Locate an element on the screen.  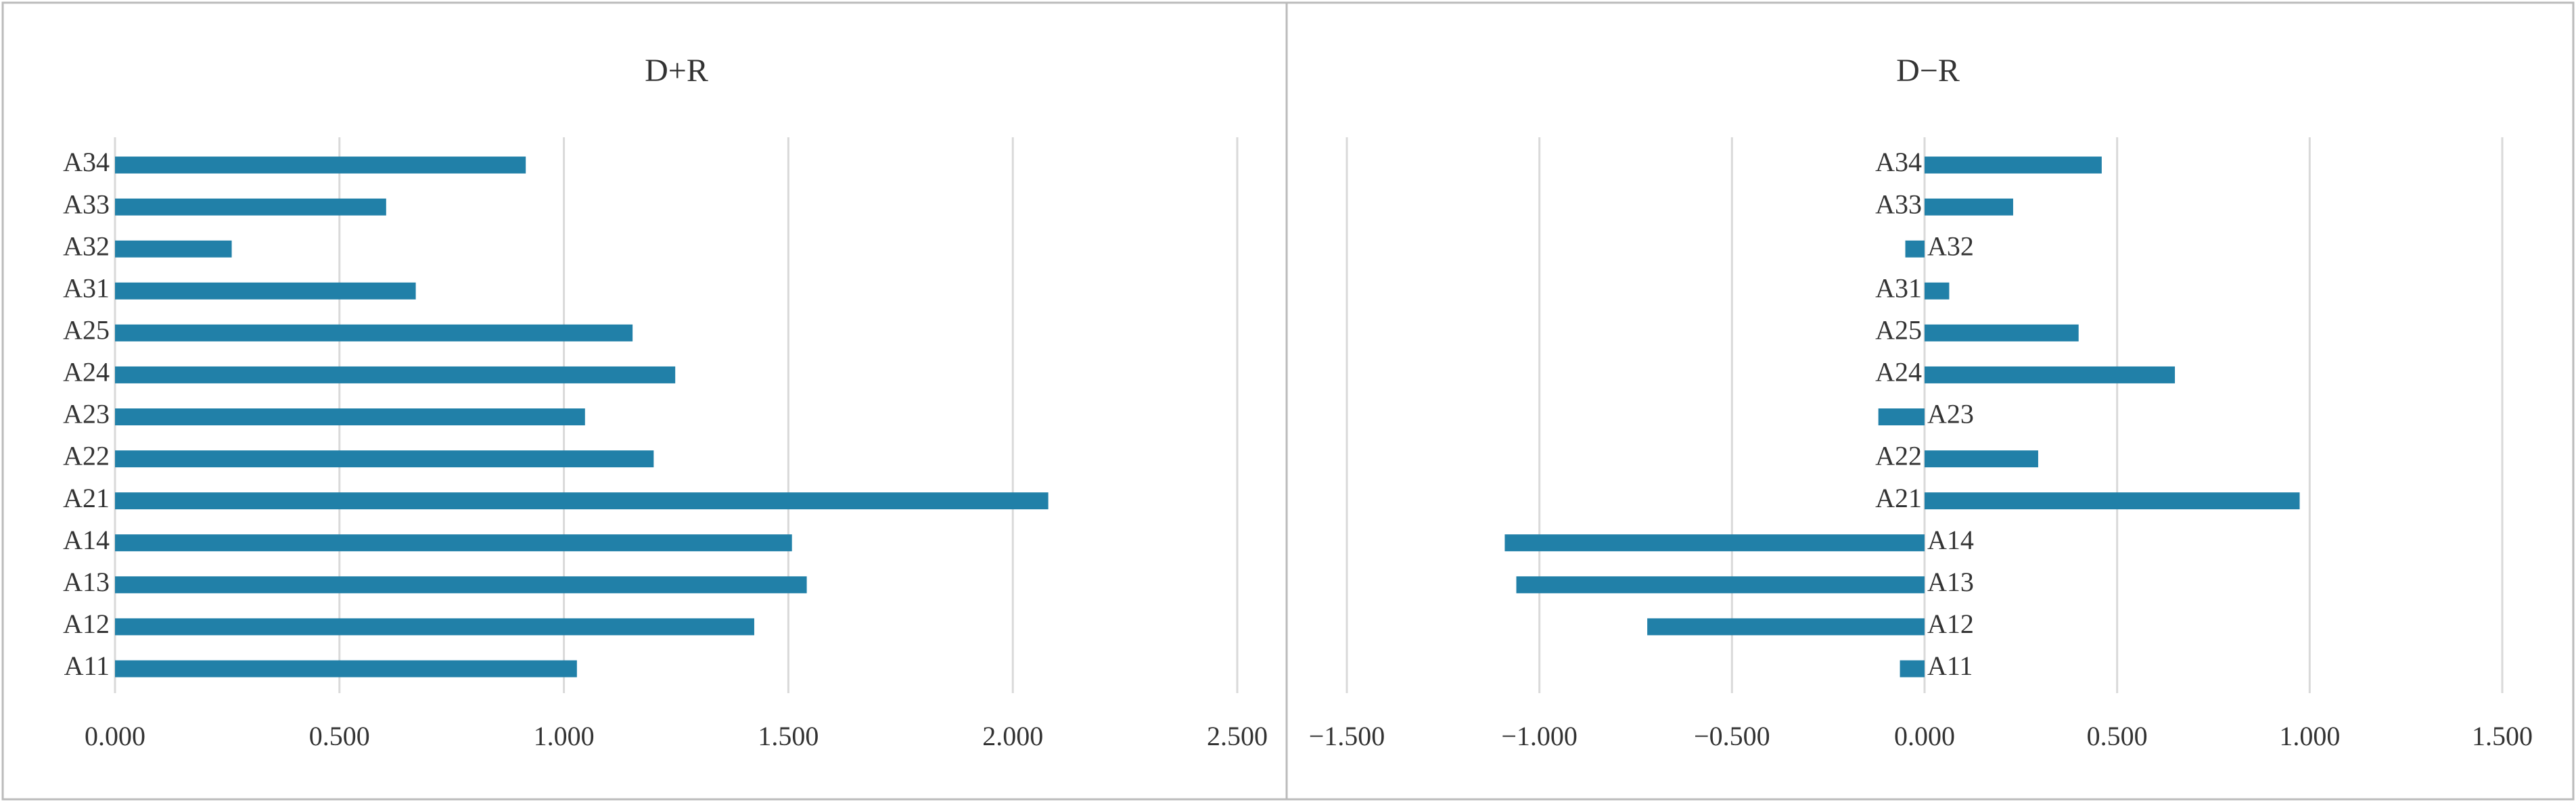
x-tick-label: −1.000 is located at coordinates (1539, 736).